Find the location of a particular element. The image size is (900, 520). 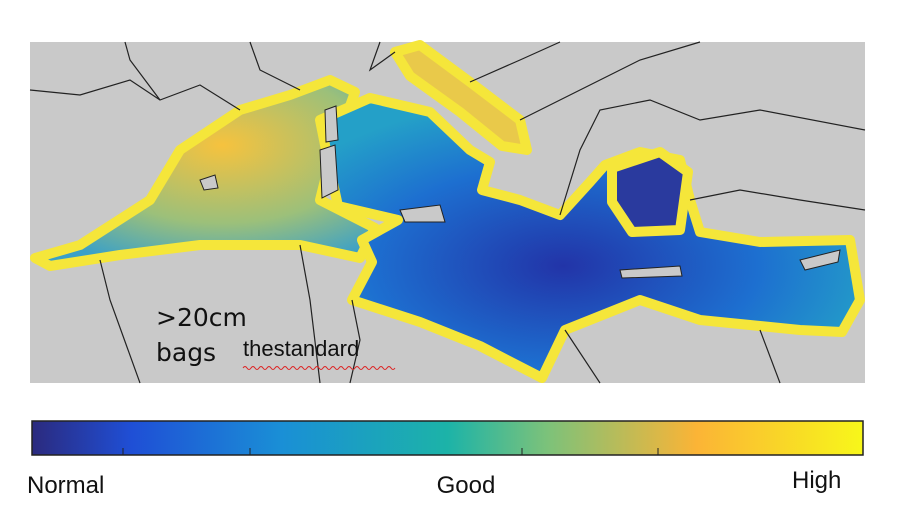

spellcheck-underline is located at coordinates (319, 368).